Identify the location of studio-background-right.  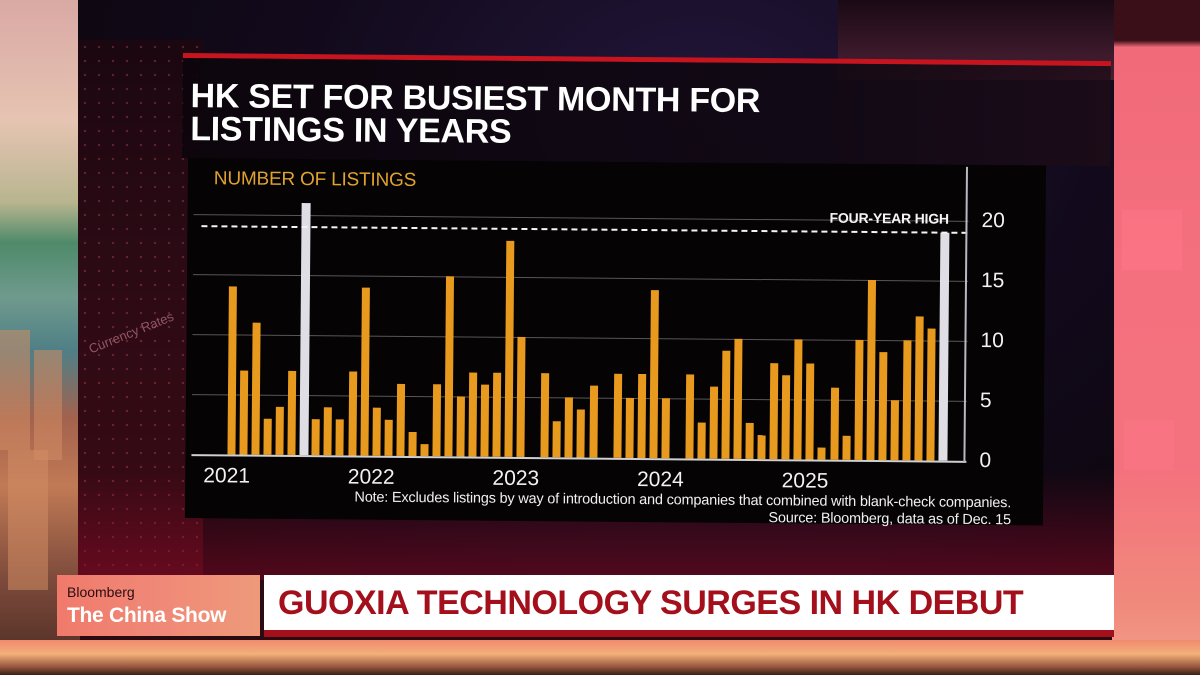
(1156, 337).